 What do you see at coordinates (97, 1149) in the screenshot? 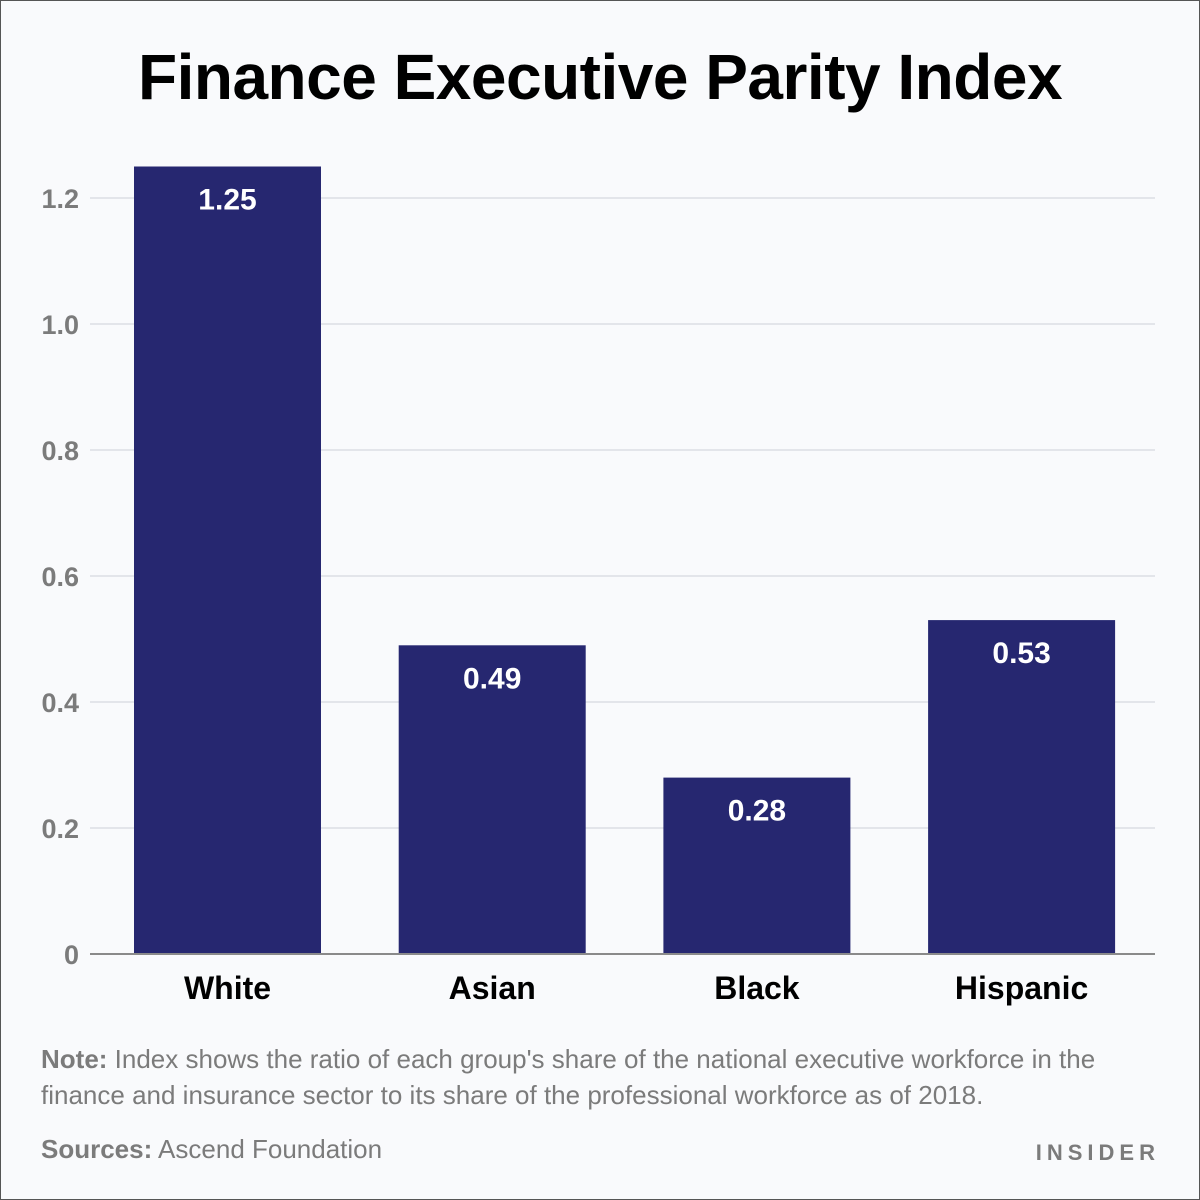
I see `sources-label: Sources:` at bounding box center [97, 1149].